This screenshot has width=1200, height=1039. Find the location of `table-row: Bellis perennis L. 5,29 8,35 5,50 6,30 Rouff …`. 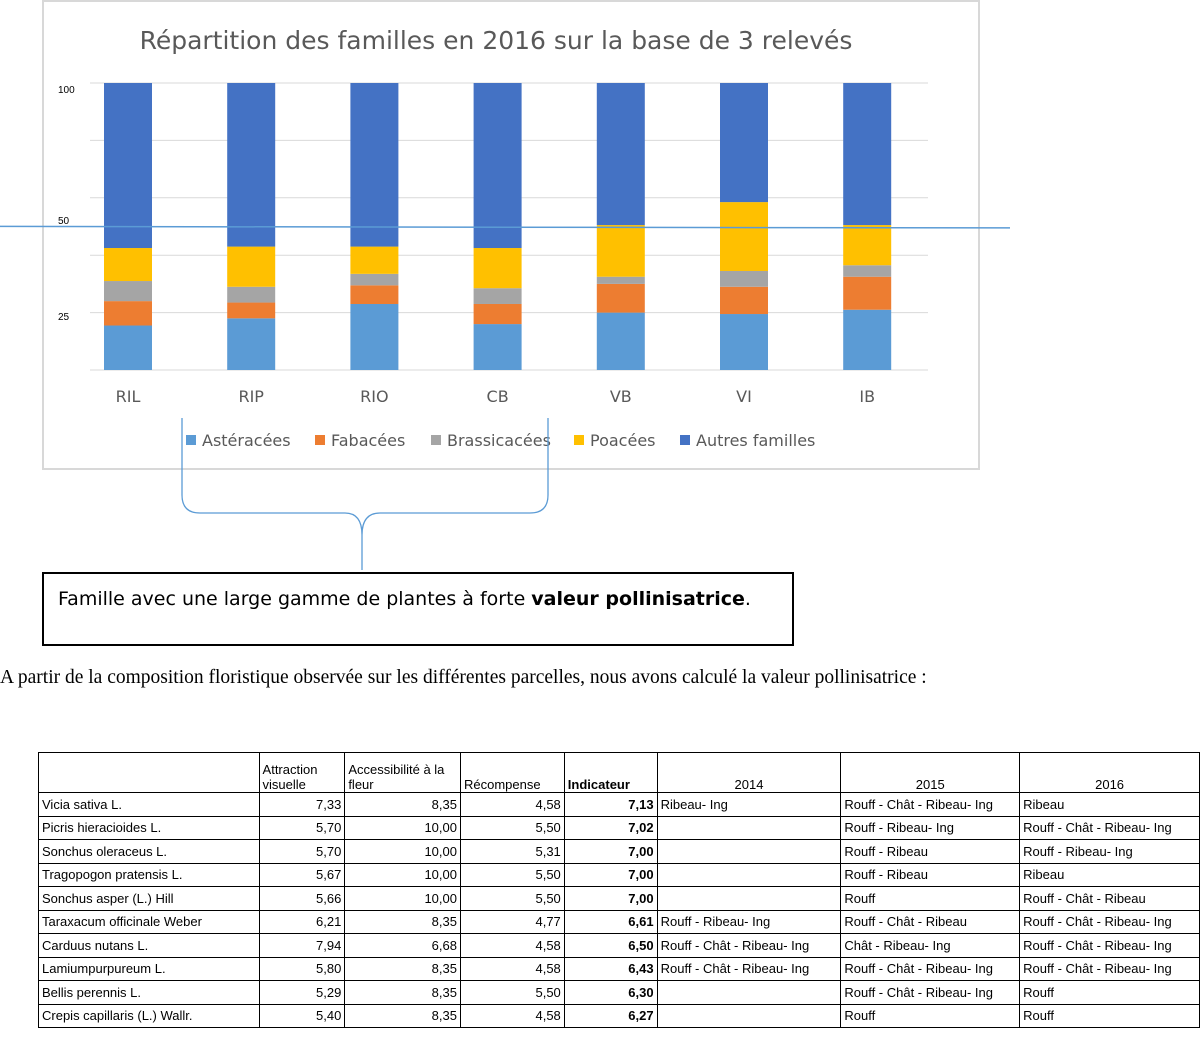

table-row: Bellis perennis L. 5,29 8,35 5,50 6,30 Rouff … is located at coordinates (619, 992).